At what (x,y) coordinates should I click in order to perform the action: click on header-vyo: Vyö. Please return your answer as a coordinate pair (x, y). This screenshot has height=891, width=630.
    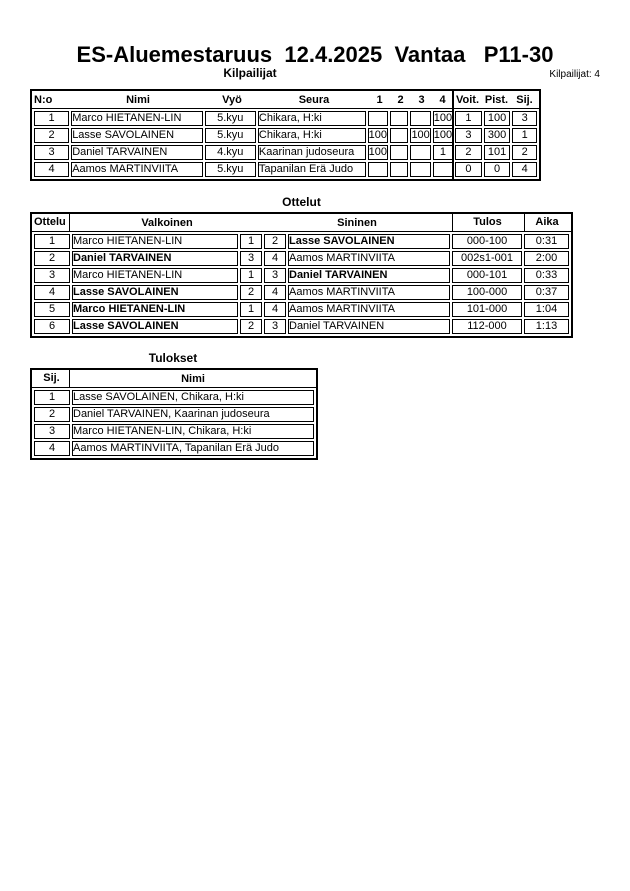
    Looking at the image, I should click on (232, 99).